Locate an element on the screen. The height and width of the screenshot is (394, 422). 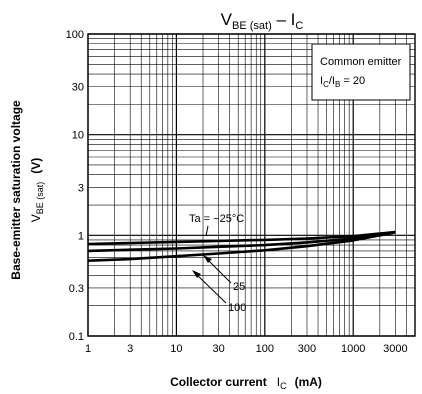
y-axis-label-line-1: Base-emitter saturation voltage is located at coordinates (16, 190).